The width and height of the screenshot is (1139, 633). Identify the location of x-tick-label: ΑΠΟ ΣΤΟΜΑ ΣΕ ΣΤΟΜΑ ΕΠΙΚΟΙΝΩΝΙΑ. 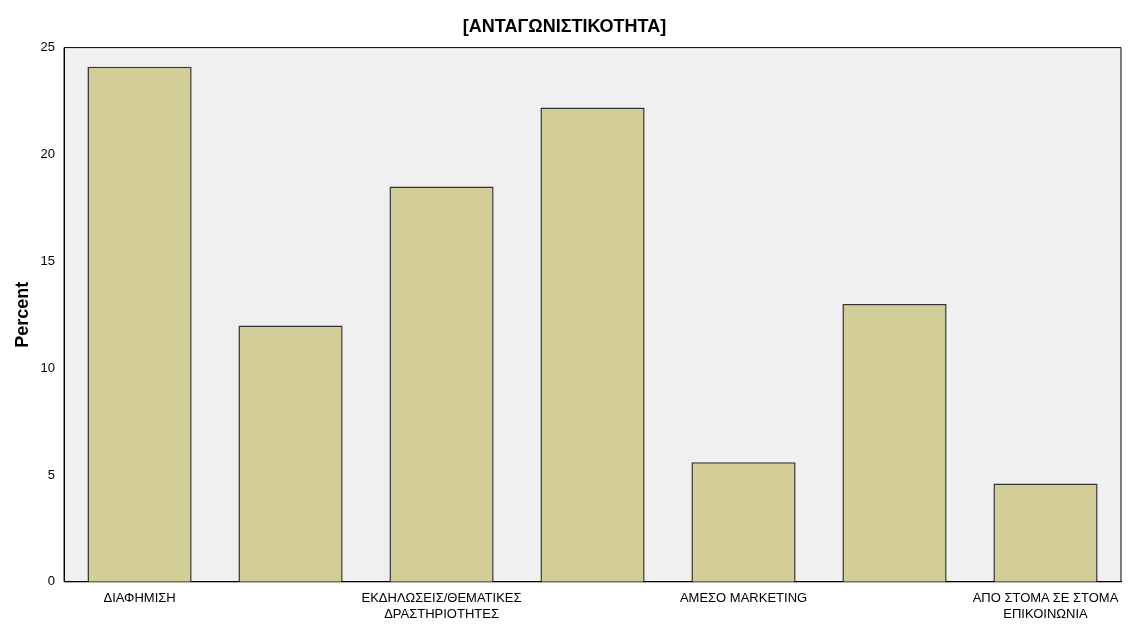
(1045, 605).